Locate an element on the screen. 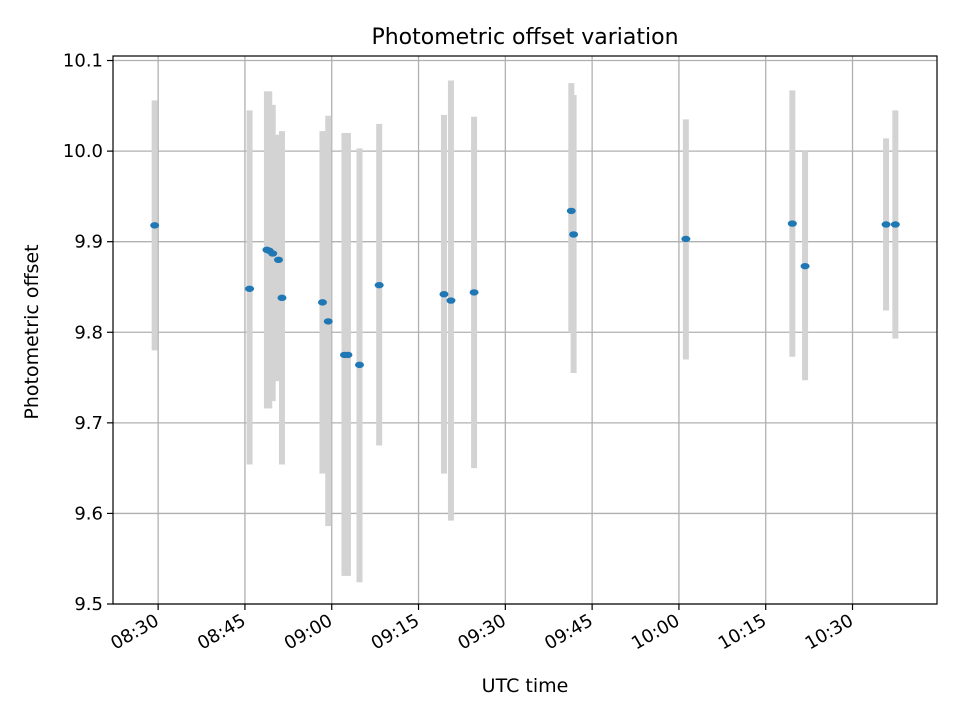 This screenshot has width=960, height=724. y-axis-label: Photometric offset is located at coordinates (32, 331).